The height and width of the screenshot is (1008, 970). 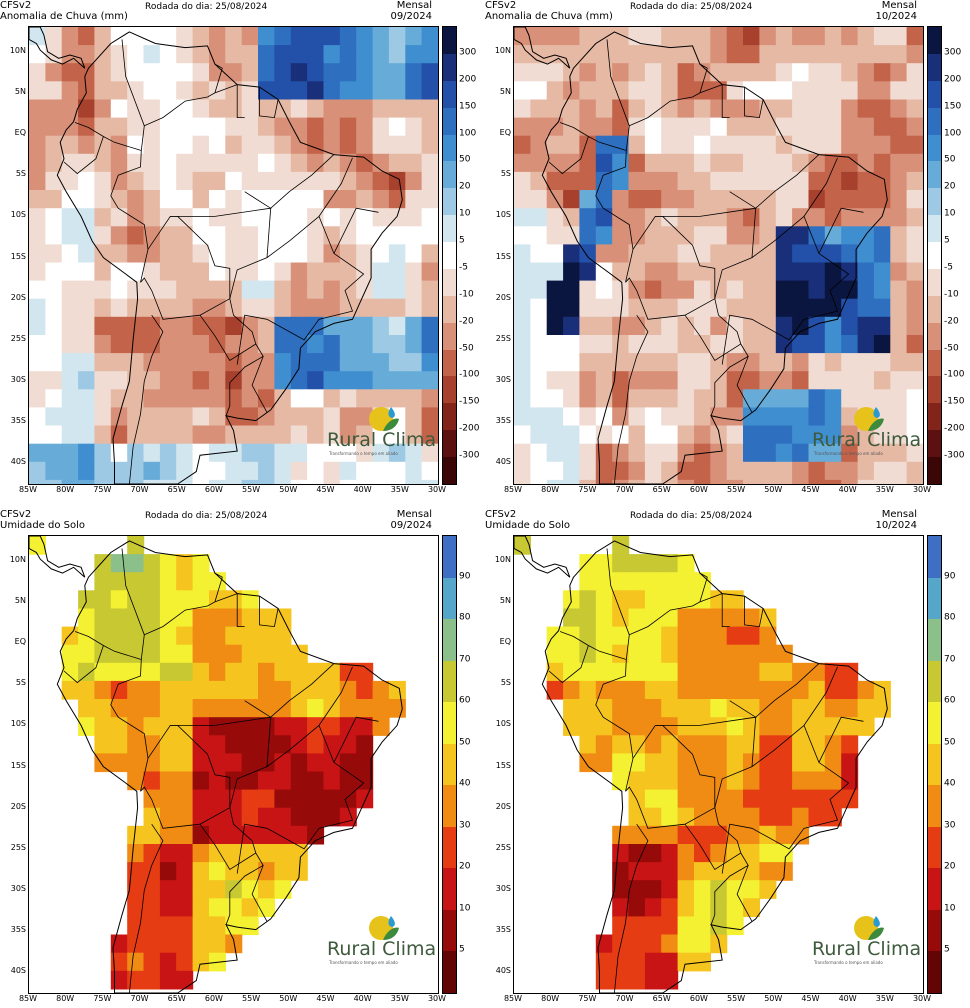 What do you see at coordinates (661, 998) in the screenshot?
I see `lon-tick-label: 65W` at bounding box center [661, 998].